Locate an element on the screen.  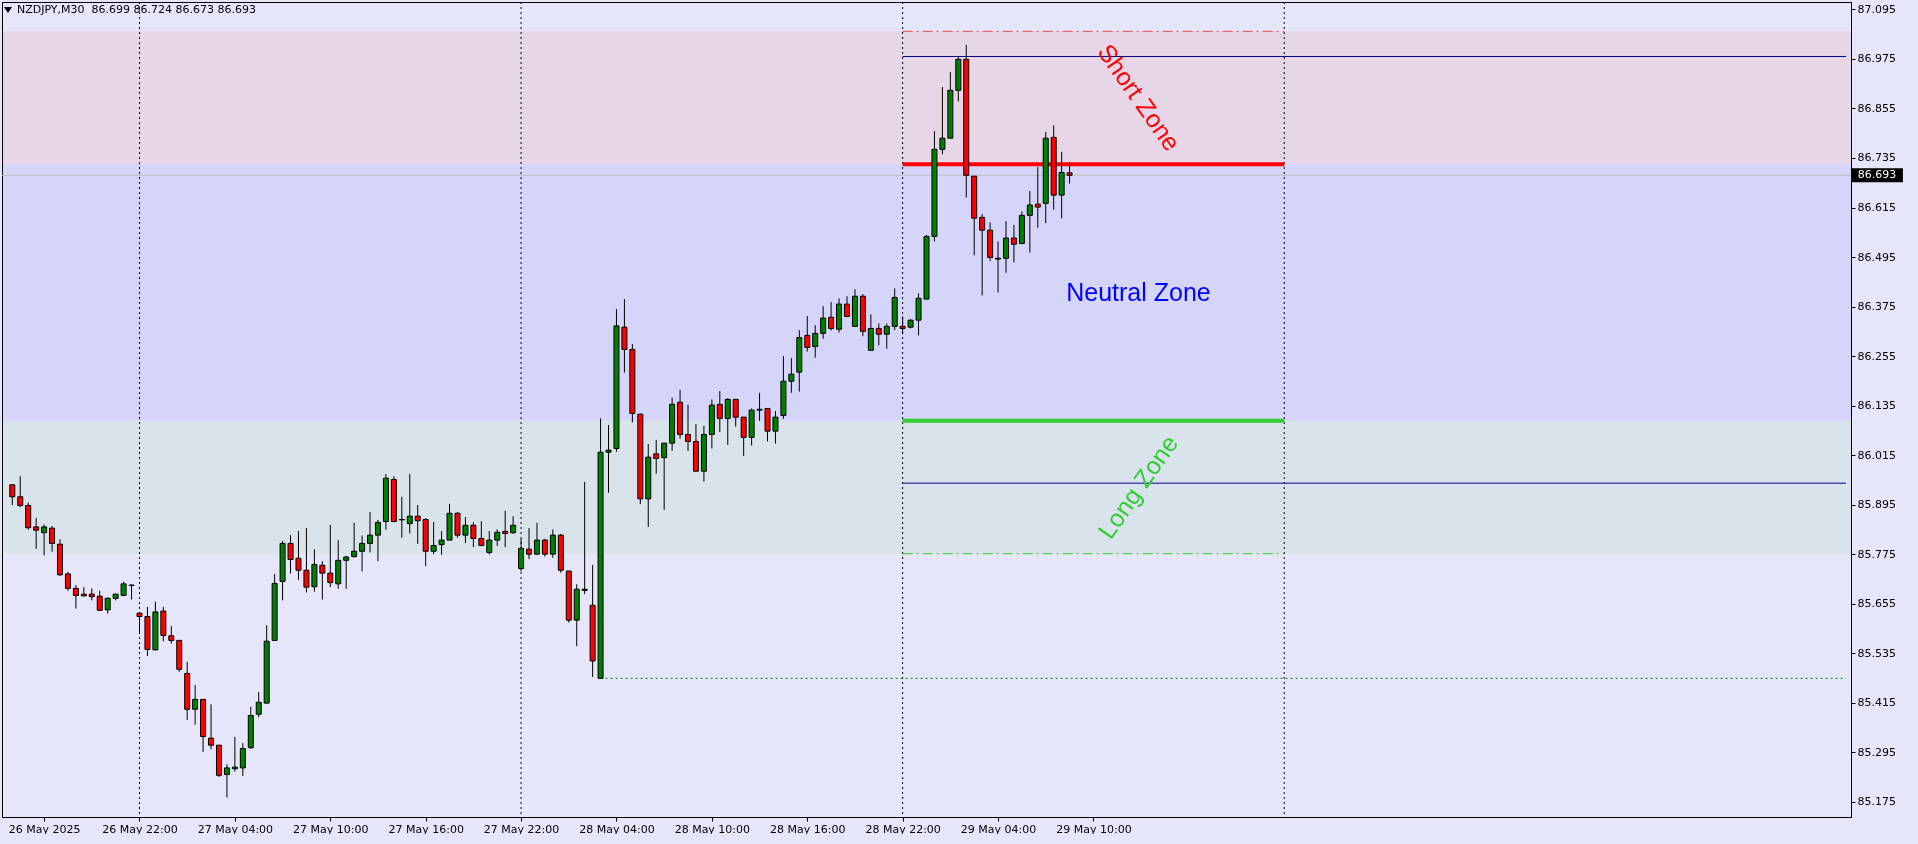
y-tick-label: 87.095 is located at coordinates (1876, 9).